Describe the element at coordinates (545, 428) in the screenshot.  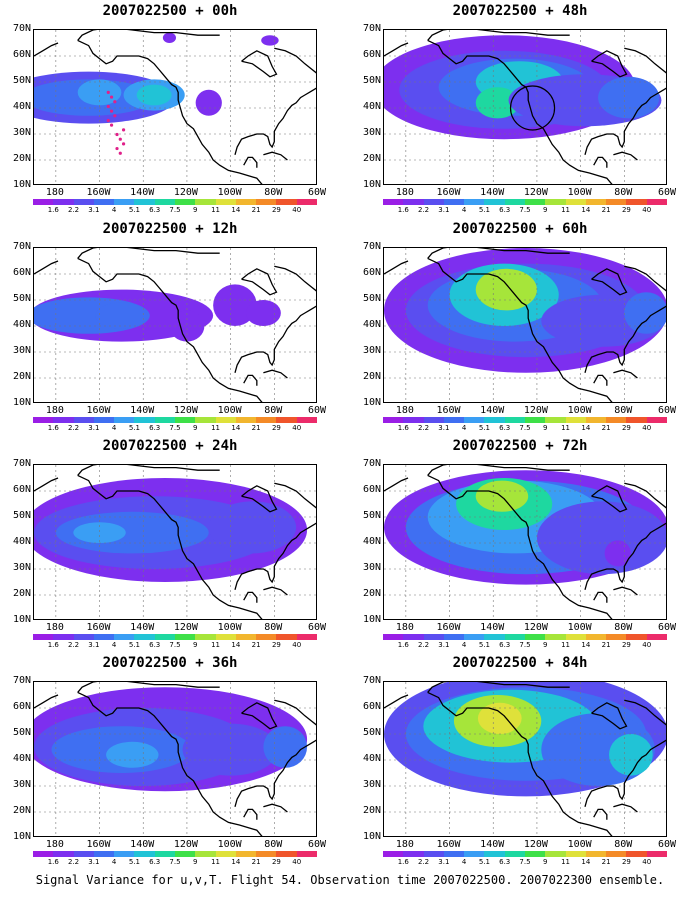
I see `colorbar-level-label: 9` at that location.